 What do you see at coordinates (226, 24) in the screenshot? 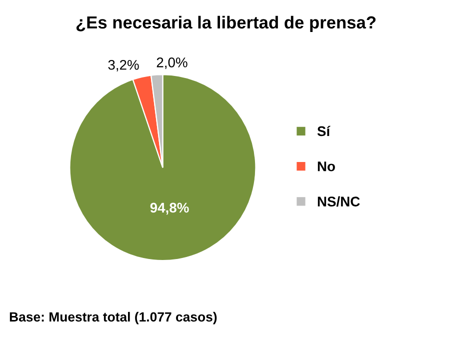
I see `chart-title: ¿Es necesaria la libertad de prensa?` at bounding box center [226, 24].